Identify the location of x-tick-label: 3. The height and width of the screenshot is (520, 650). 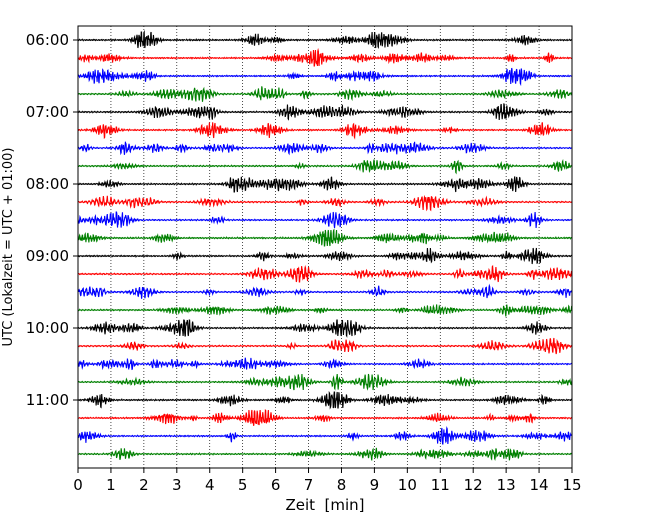
(177, 485).